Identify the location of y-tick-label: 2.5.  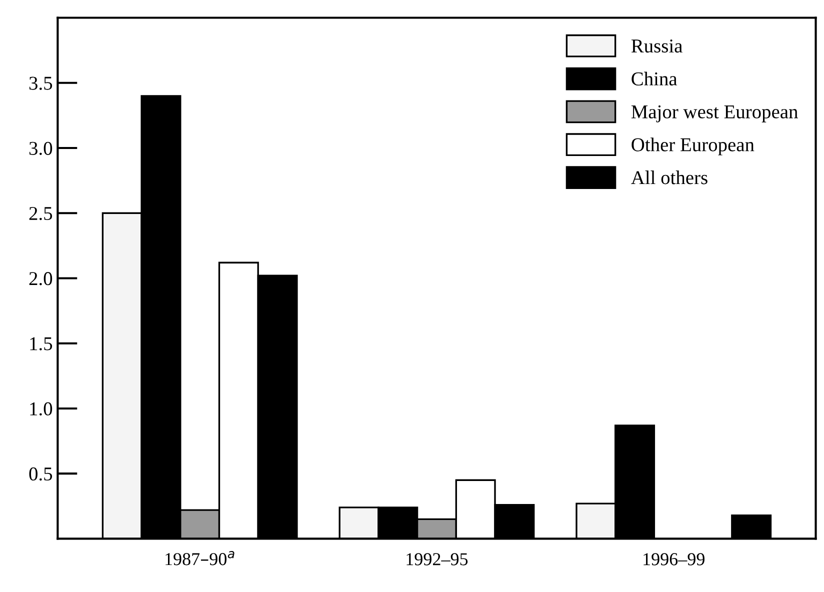
(40, 213).